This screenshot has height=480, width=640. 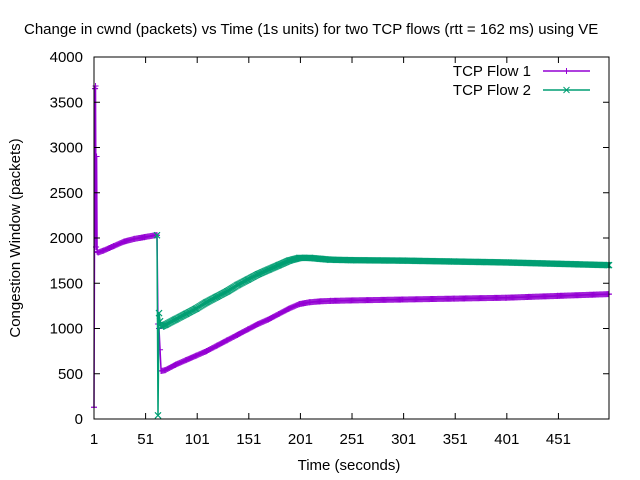 What do you see at coordinates (492, 90) in the screenshot?
I see `legend-label: TCP Flow 2` at bounding box center [492, 90].